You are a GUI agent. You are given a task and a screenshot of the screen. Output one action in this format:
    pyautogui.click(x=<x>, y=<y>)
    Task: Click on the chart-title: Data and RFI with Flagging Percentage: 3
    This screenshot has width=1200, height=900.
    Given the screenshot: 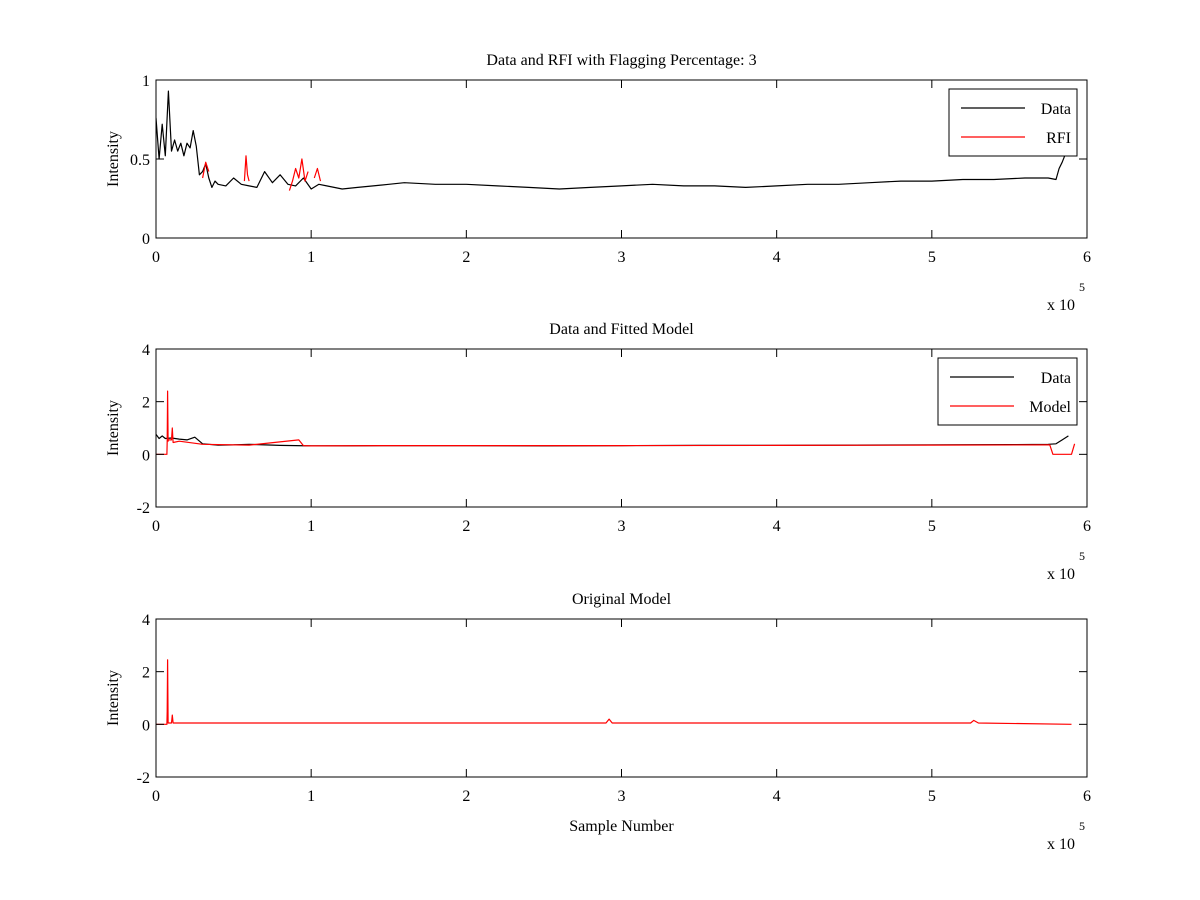 What is the action you would take?
    pyautogui.click(x=621, y=60)
    